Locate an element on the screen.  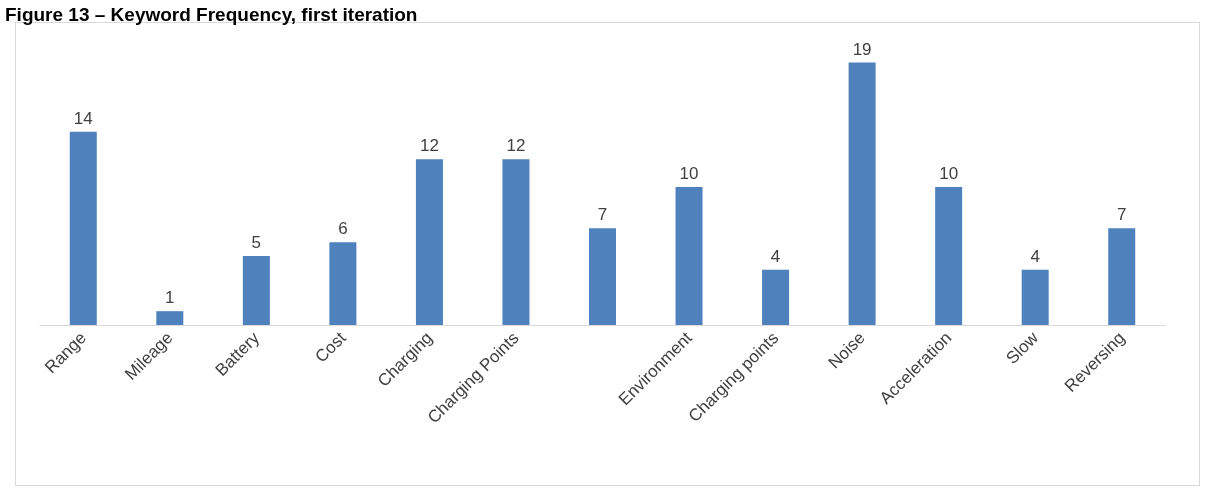
data-label: 14 is located at coordinates (83, 118).